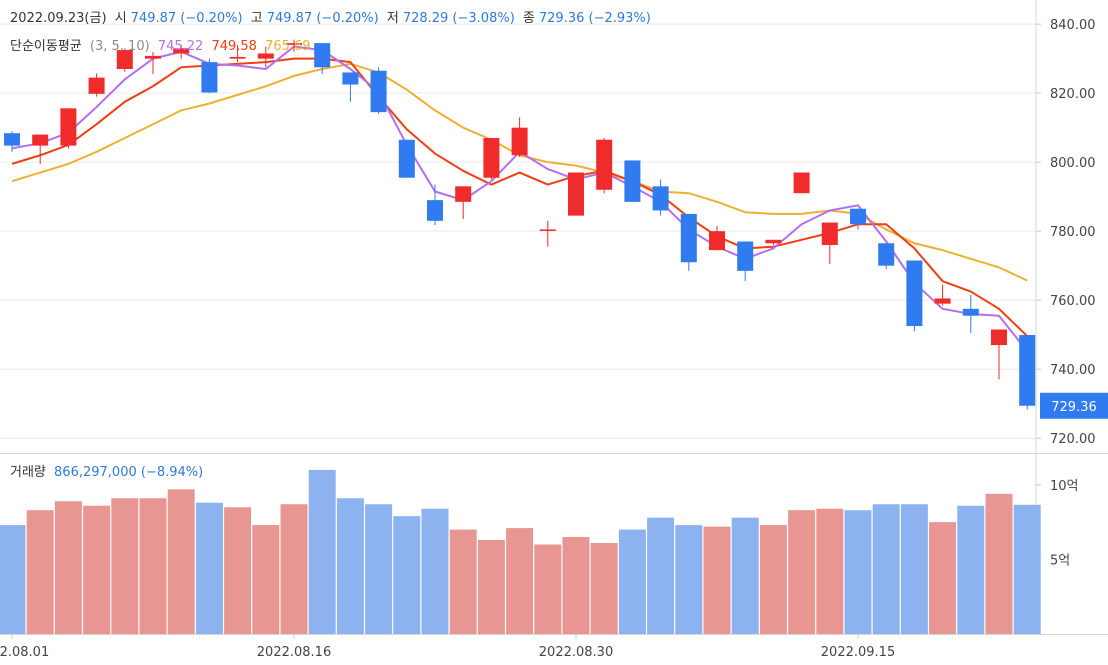 Image resolution: width=1108 pixels, height=665 pixels. What do you see at coordinates (1060, 560) in the screenshot?
I see `volume-tick-label: 5억` at bounding box center [1060, 560].